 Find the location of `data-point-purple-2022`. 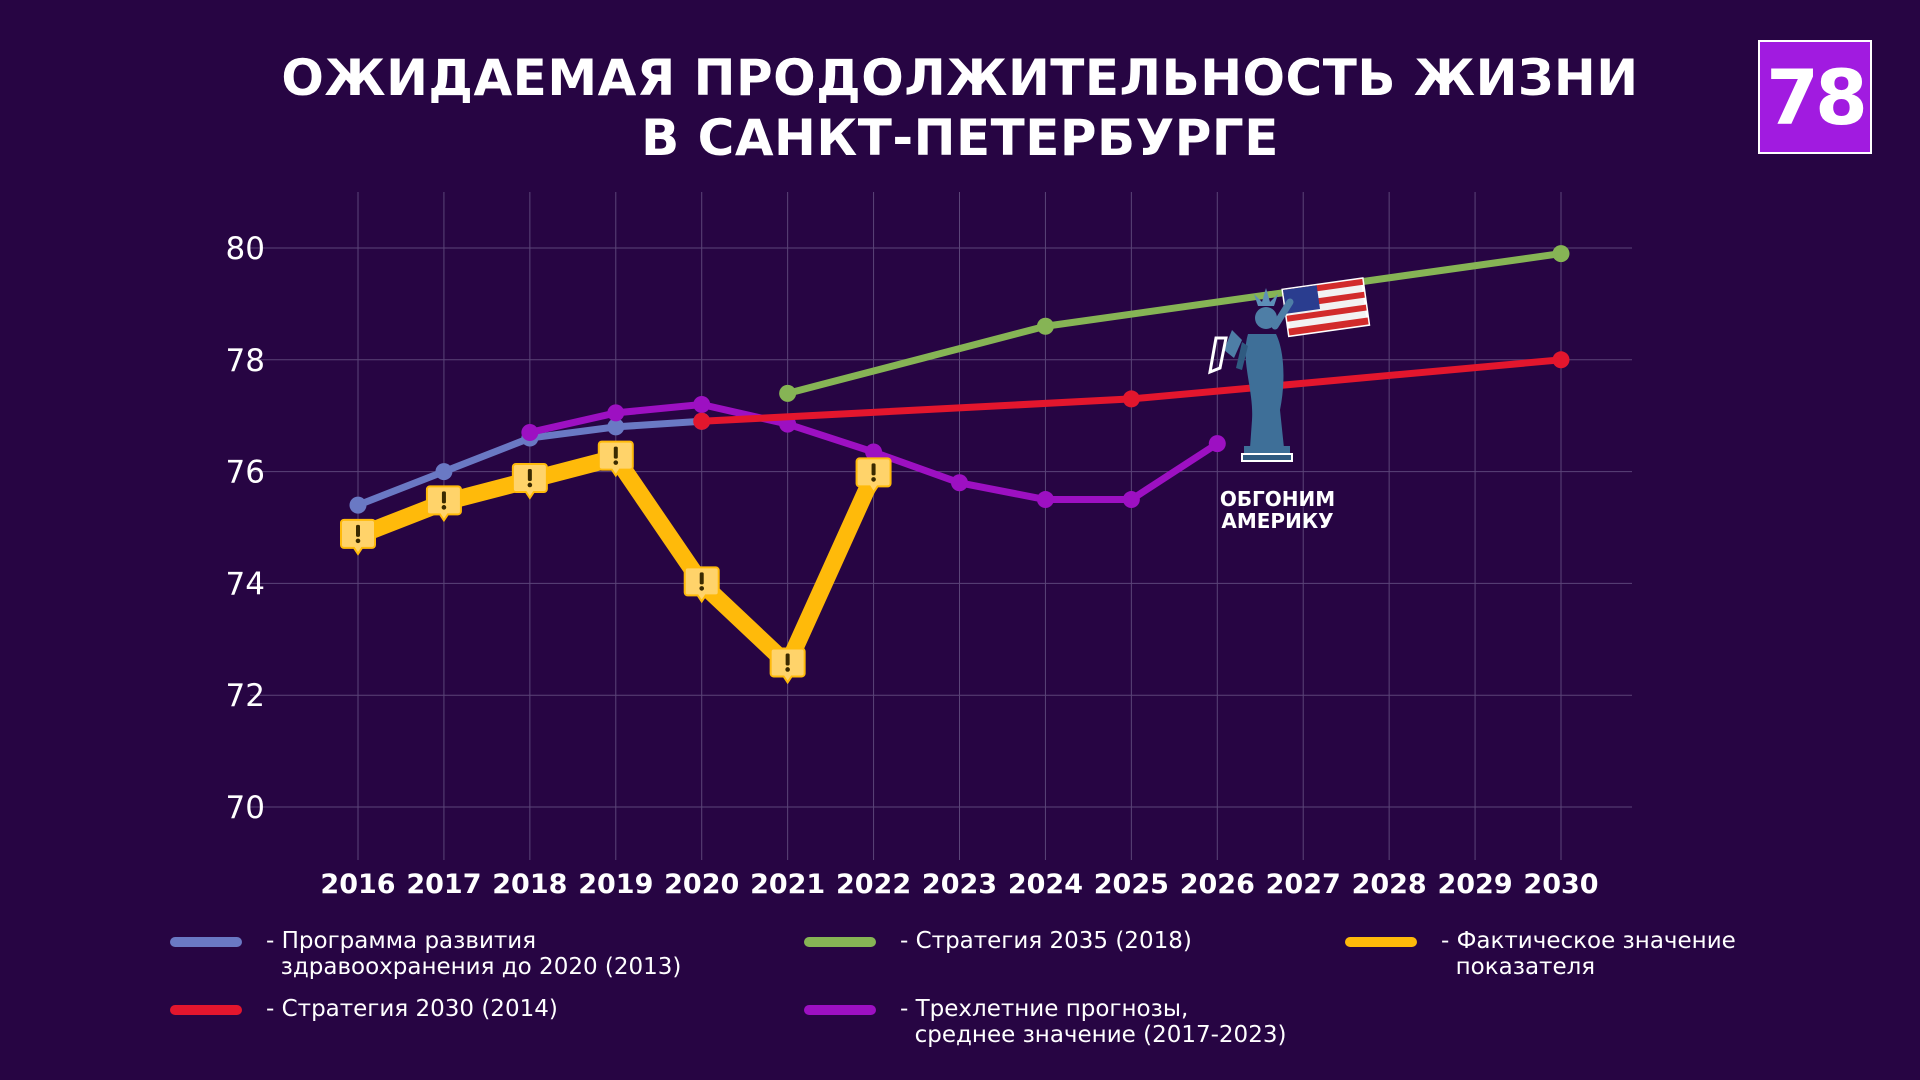

data-point-purple-2022 is located at coordinates (874, 452).